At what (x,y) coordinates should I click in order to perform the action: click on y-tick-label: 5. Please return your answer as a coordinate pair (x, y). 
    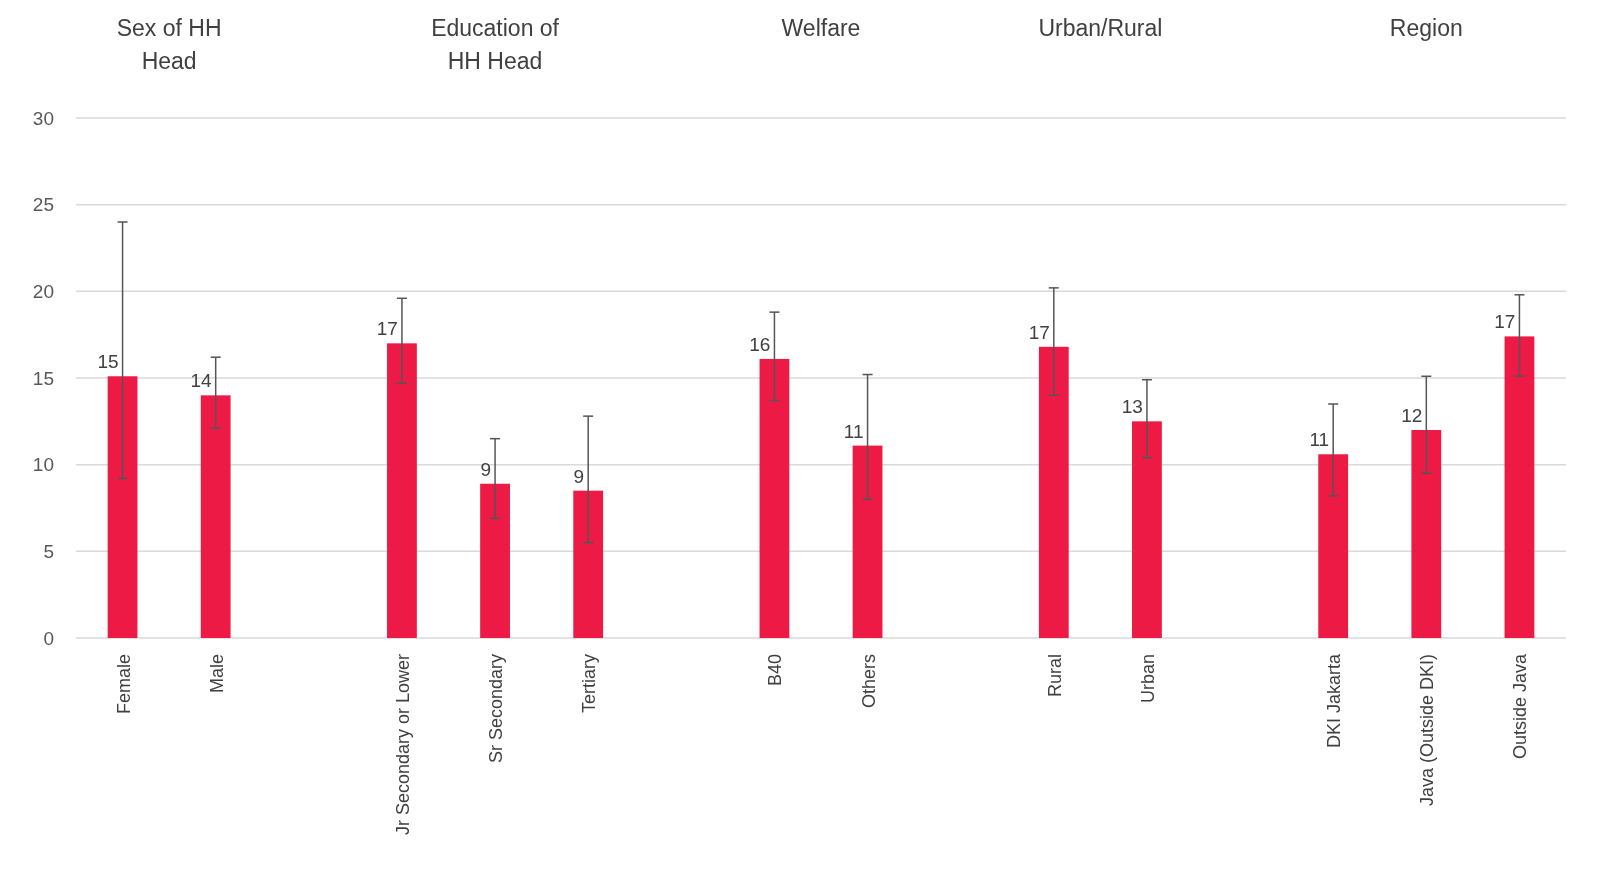
    Looking at the image, I should click on (48, 551).